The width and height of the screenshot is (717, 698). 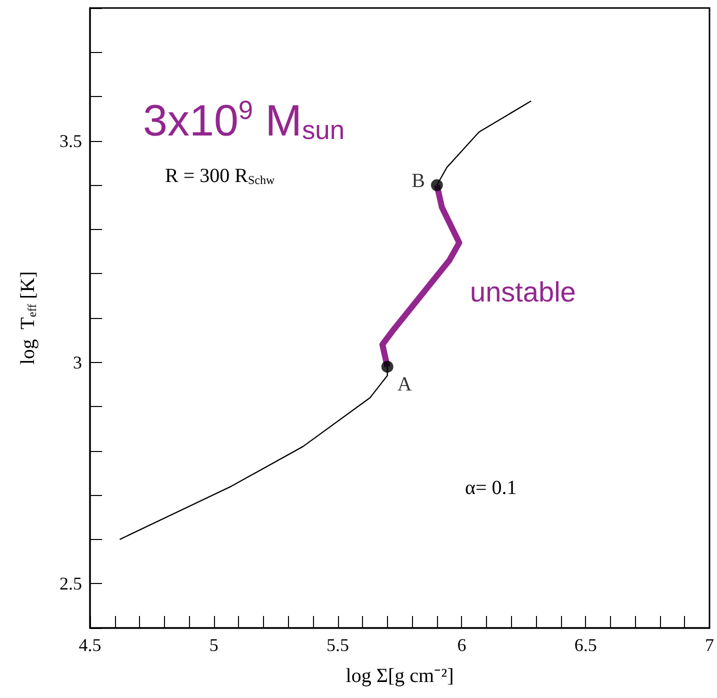 I want to click on annotation: B, so click(x=418, y=181).